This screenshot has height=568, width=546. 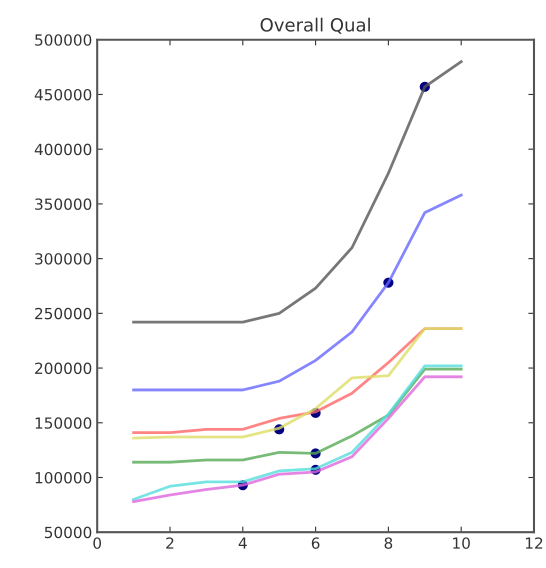 I want to click on x-tick-label: 10, so click(x=461, y=543).